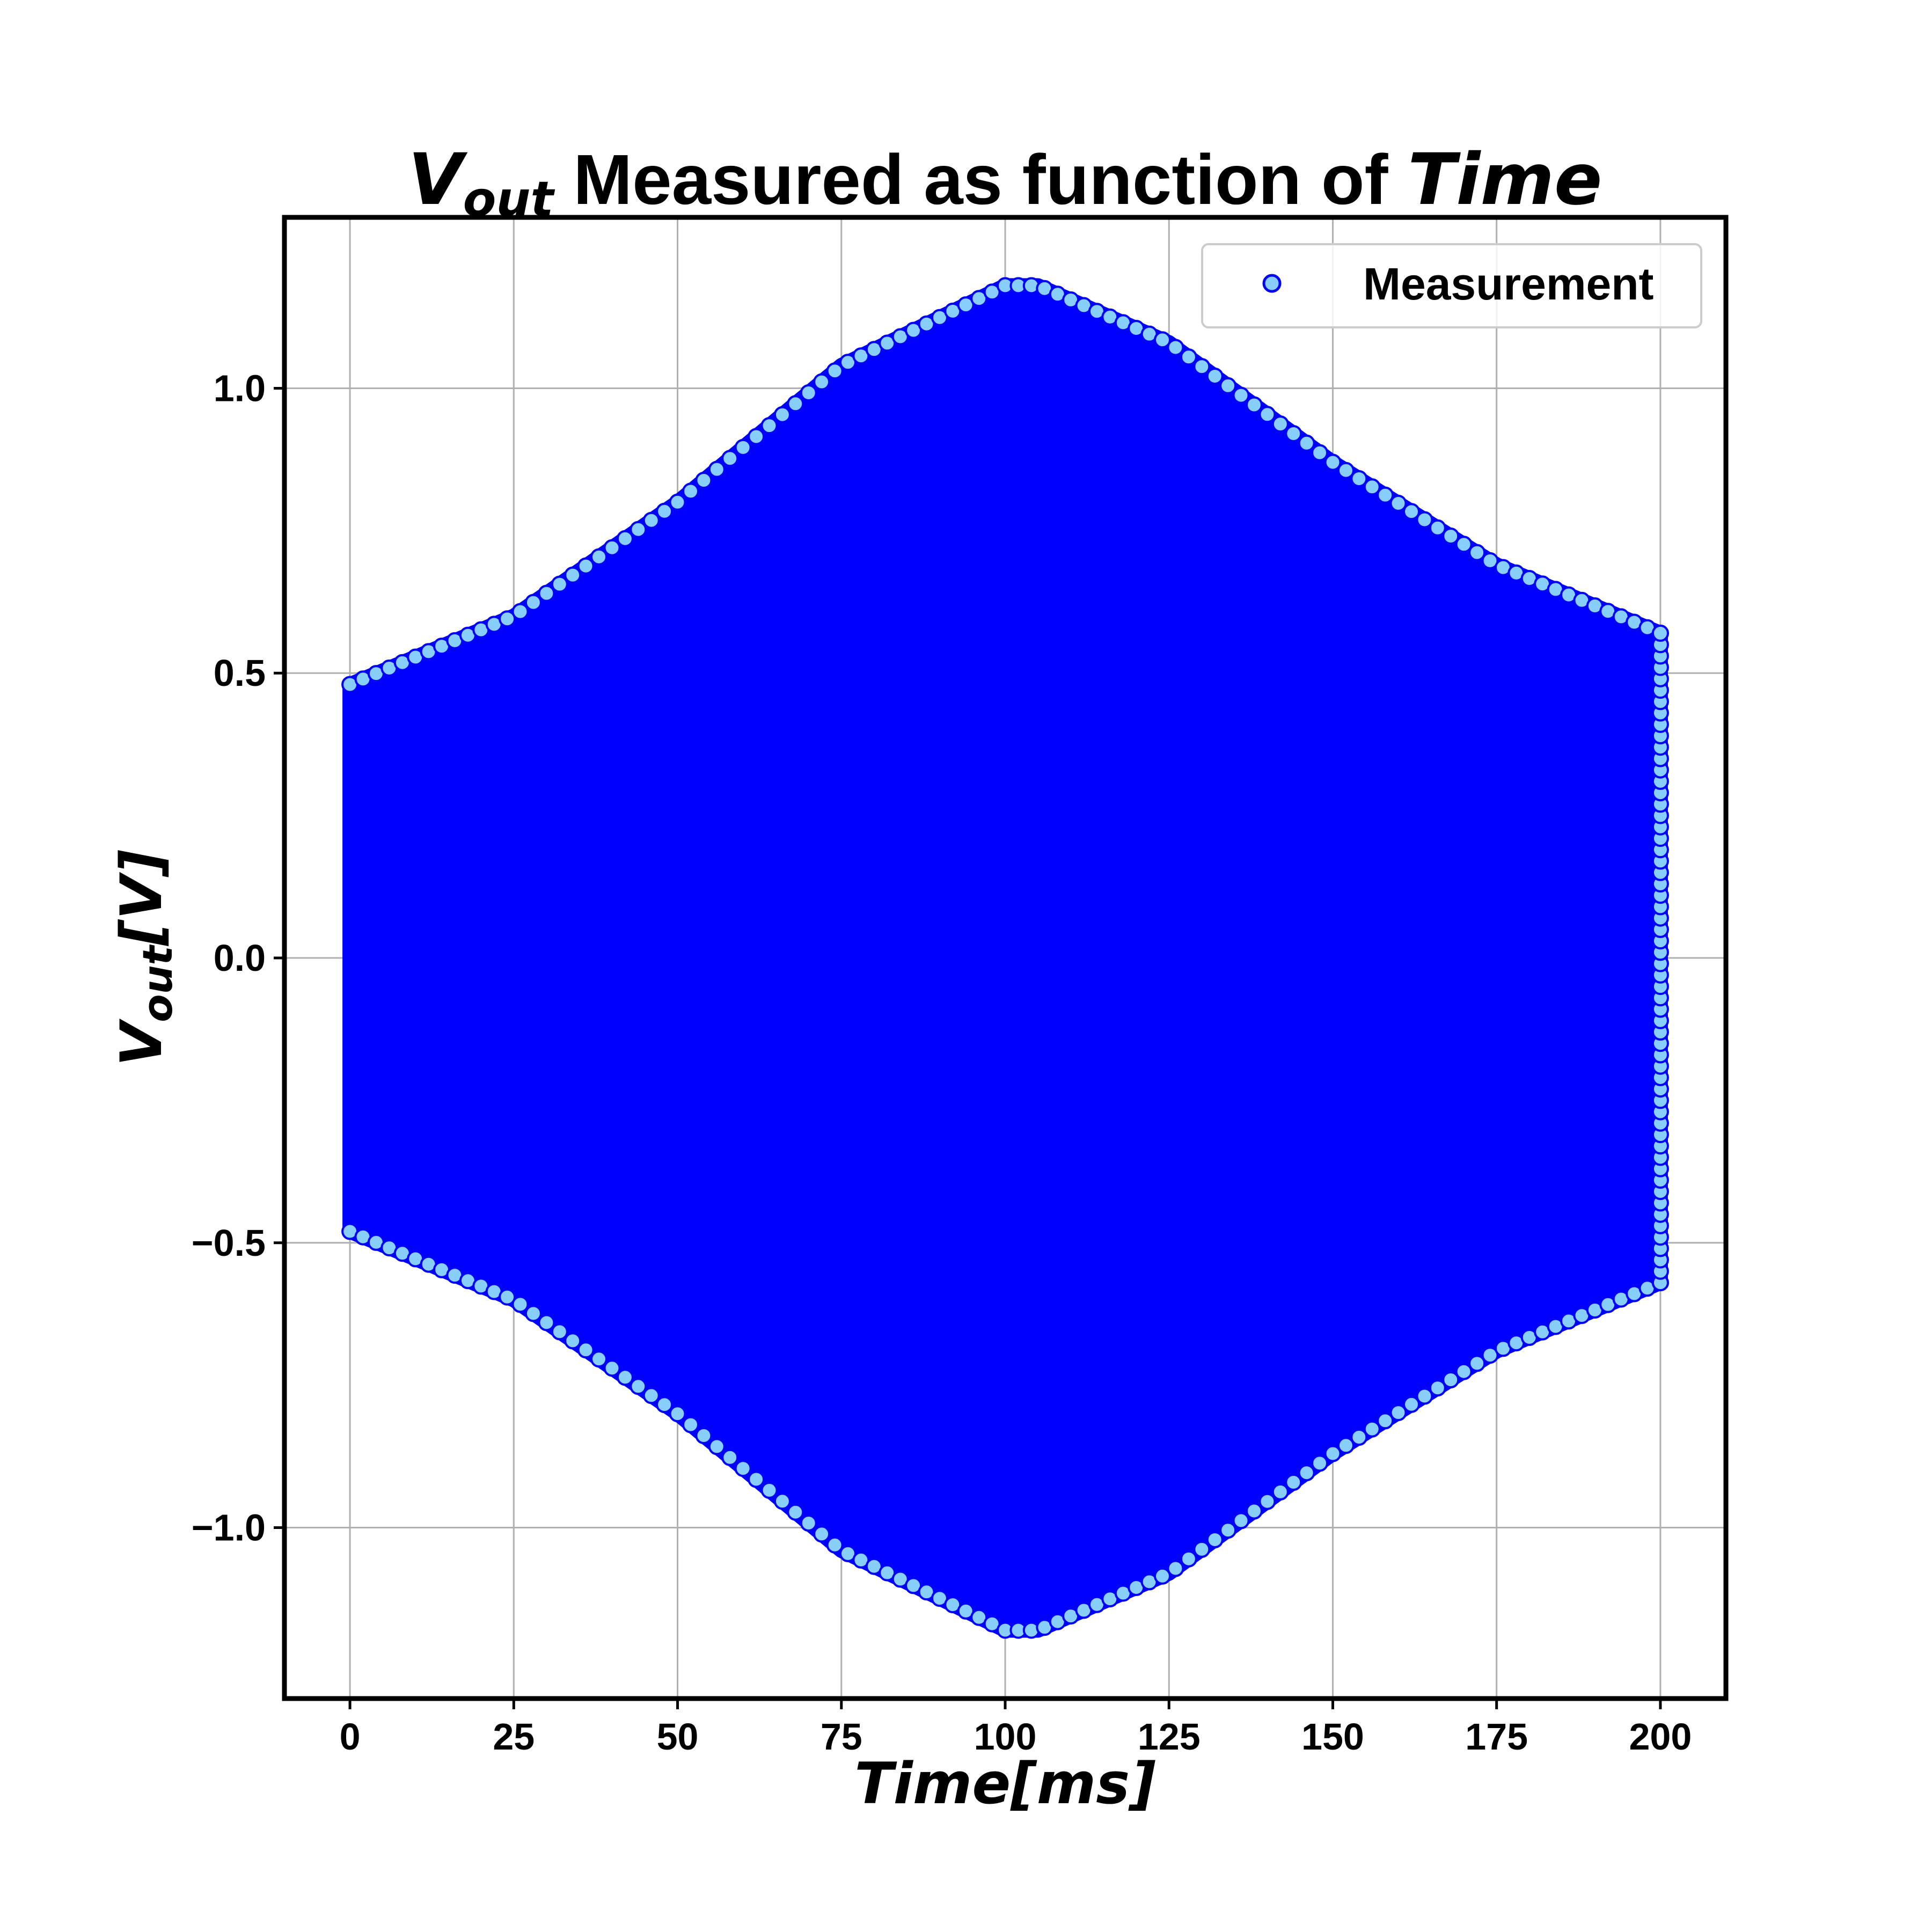  What do you see at coordinates (1005, 1737) in the screenshot?
I see `x-tick-label: 100` at bounding box center [1005, 1737].